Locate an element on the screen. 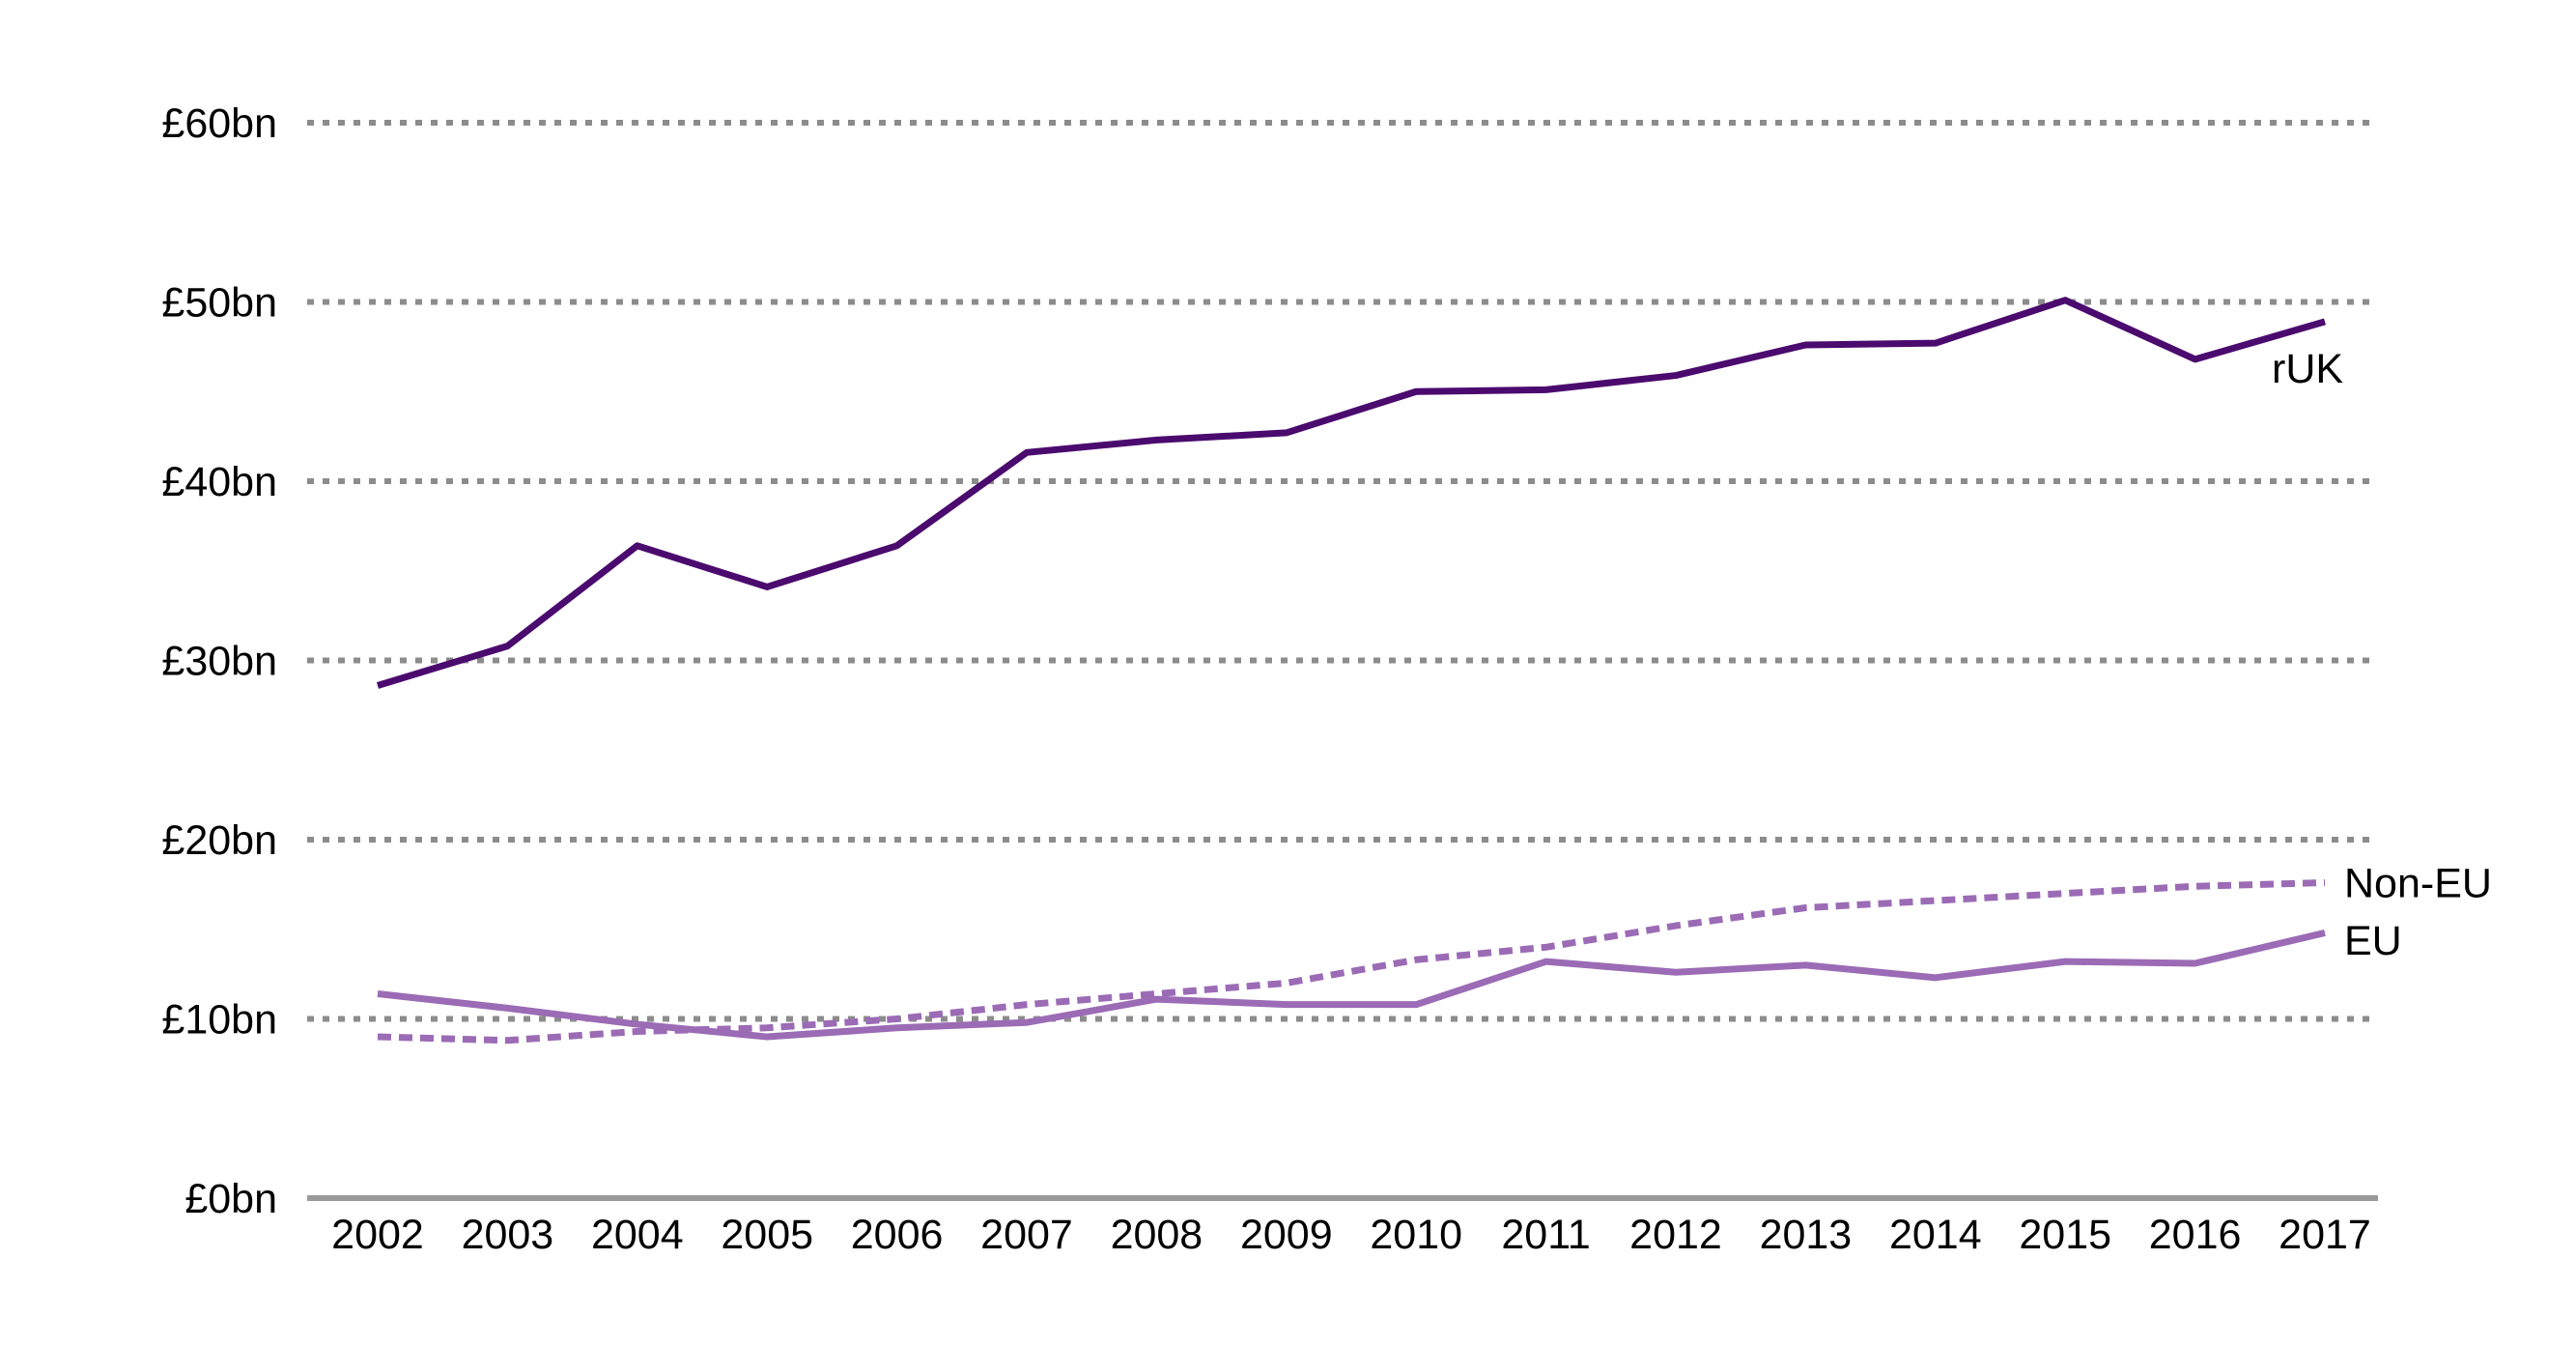  series-line-non-eu is located at coordinates (1351, 962).